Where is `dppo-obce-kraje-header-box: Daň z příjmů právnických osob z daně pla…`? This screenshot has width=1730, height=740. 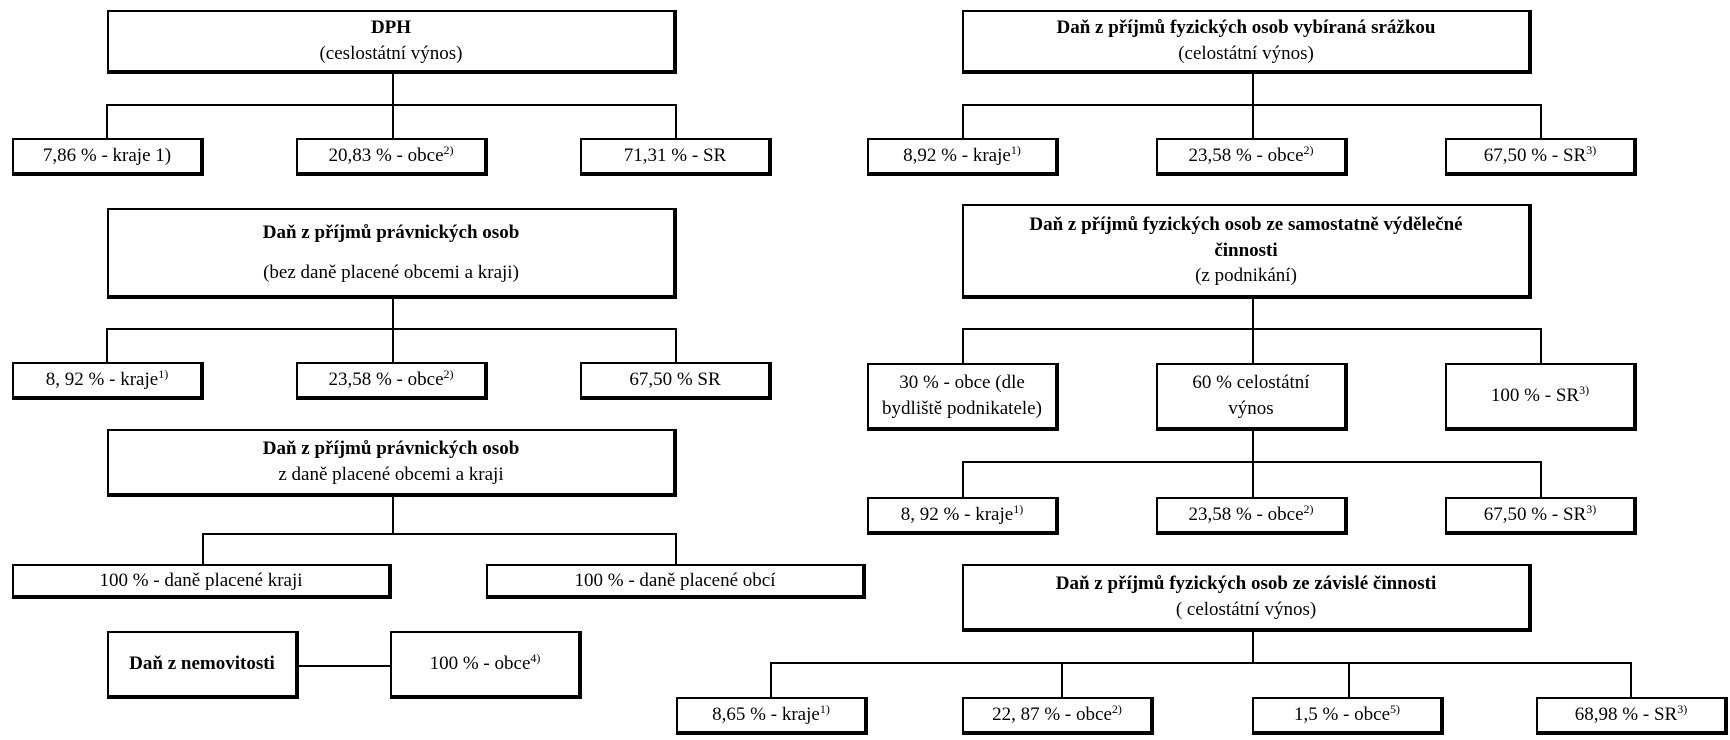 dppo-obce-kraje-header-box: Daň z příjmů právnických osob z daně pla… is located at coordinates (392, 463).